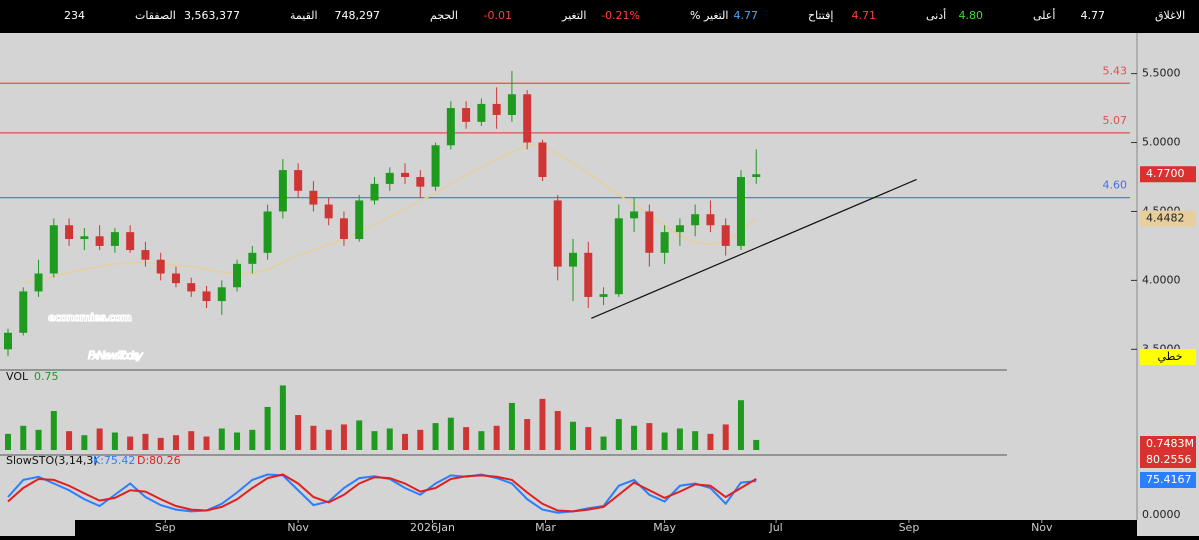 The image size is (1199, 540). Describe the element at coordinates (1161, 142) in the screenshot. I see `y-tick-label: 5.0000` at that location.